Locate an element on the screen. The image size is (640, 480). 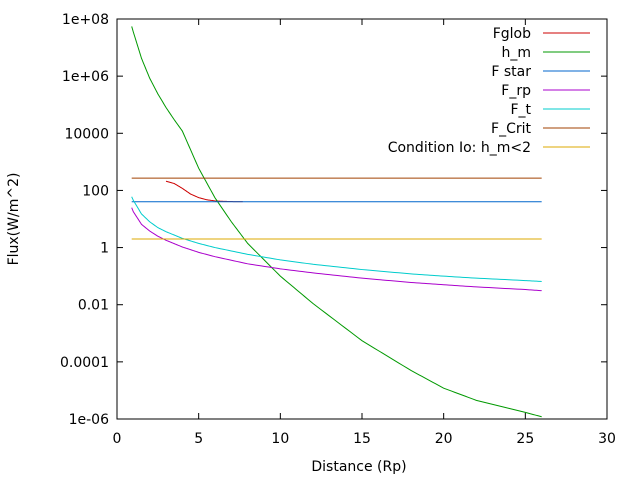
x-axis-label: Distance (Rp) is located at coordinates (358, 467).